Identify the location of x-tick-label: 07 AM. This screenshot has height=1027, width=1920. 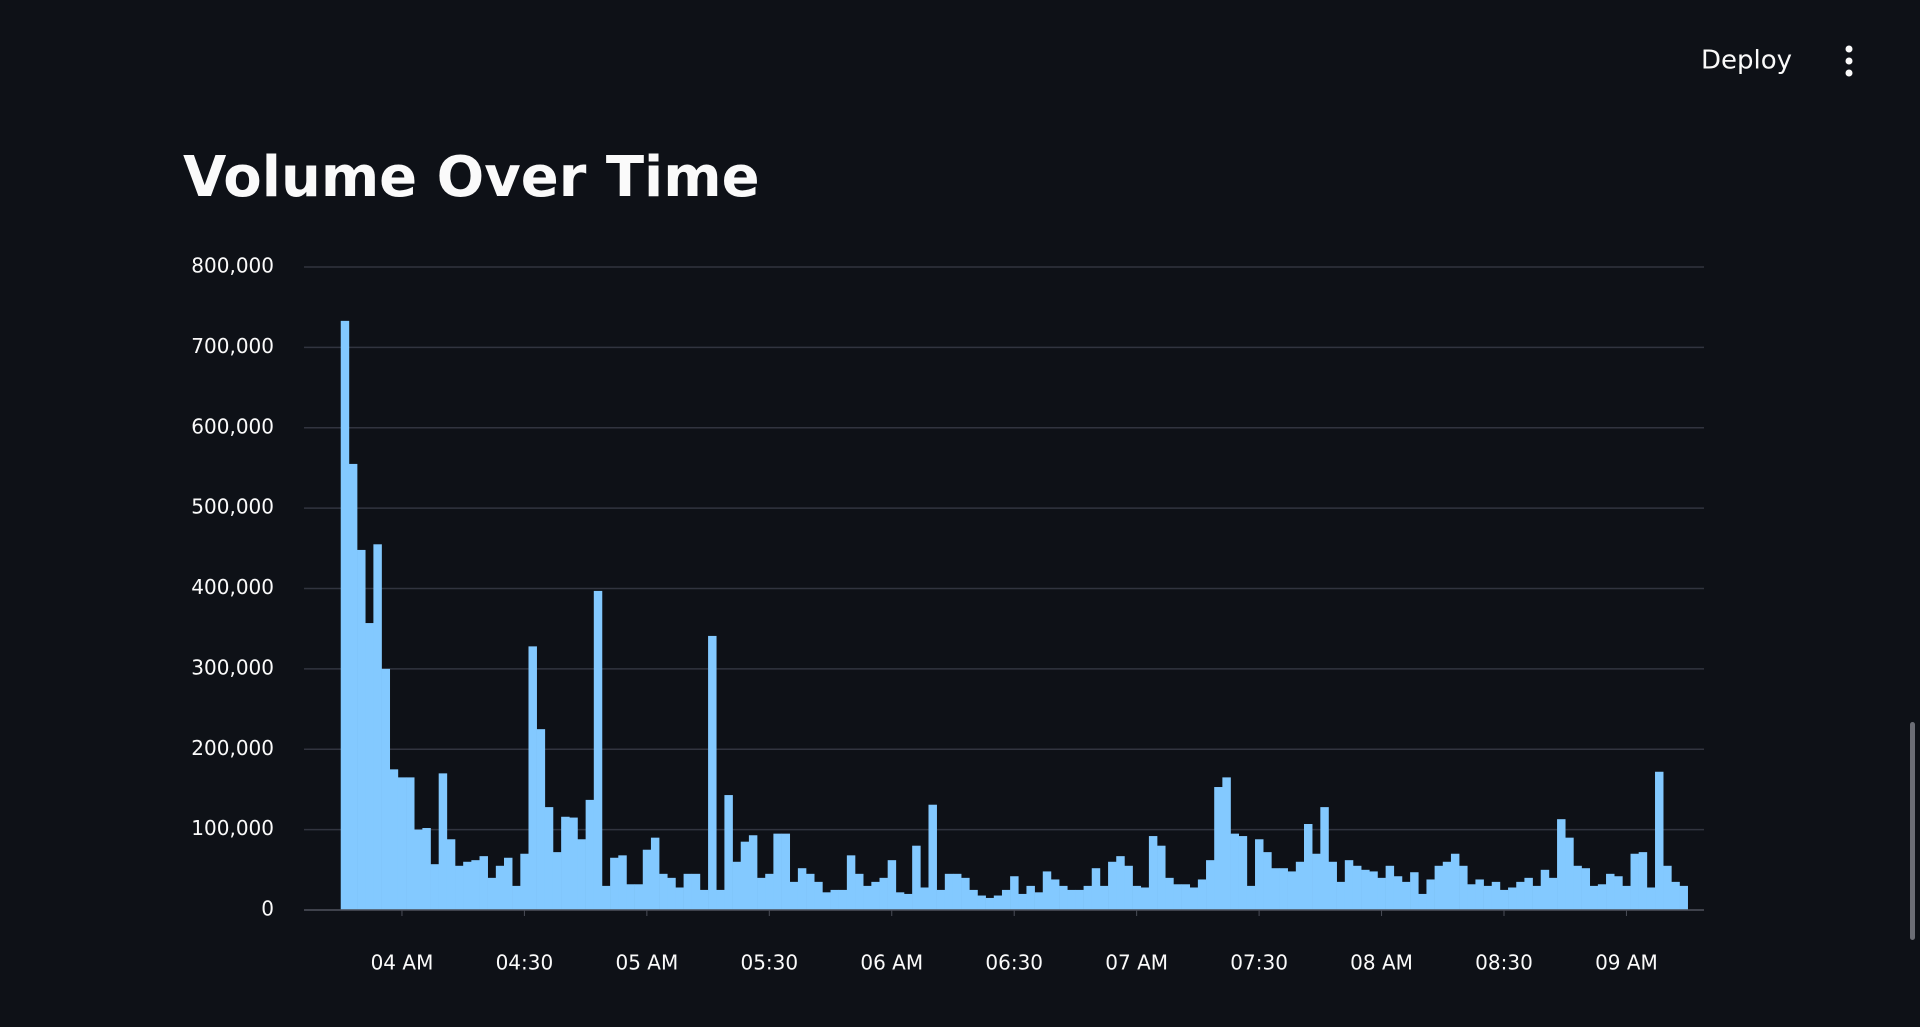
(1136, 963).